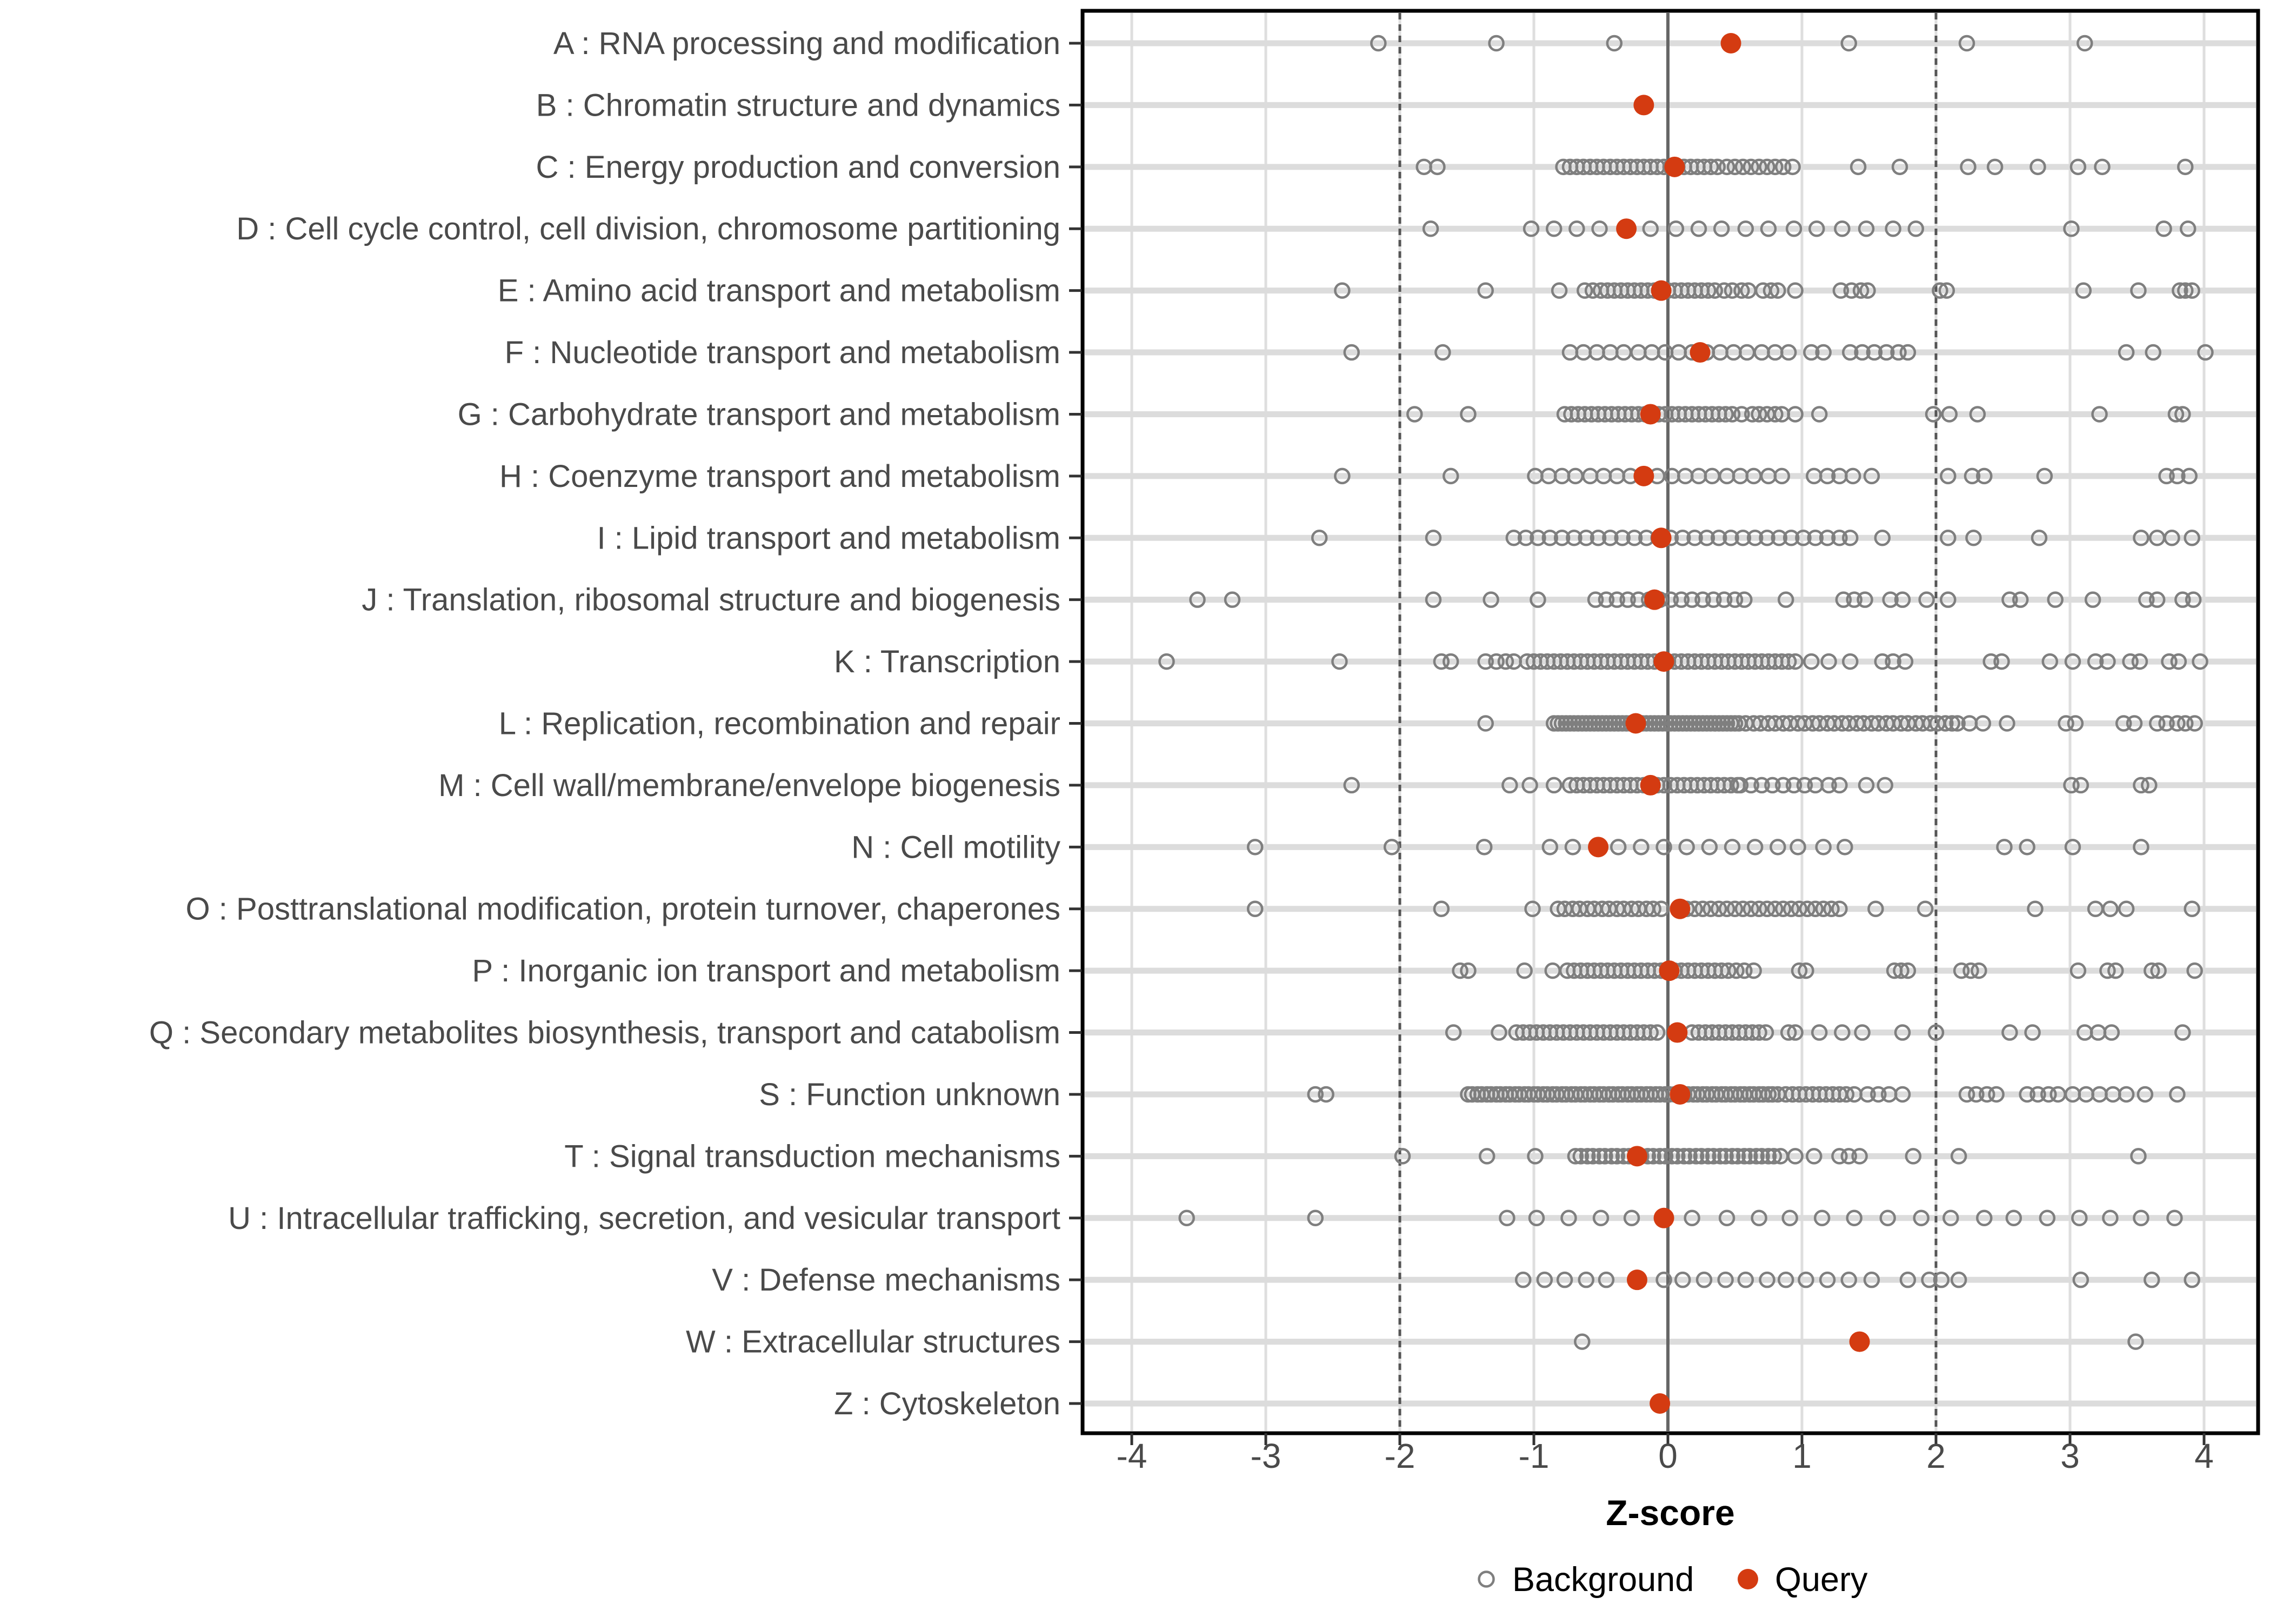  I want to click on query-point-K, so click(1663, 662).